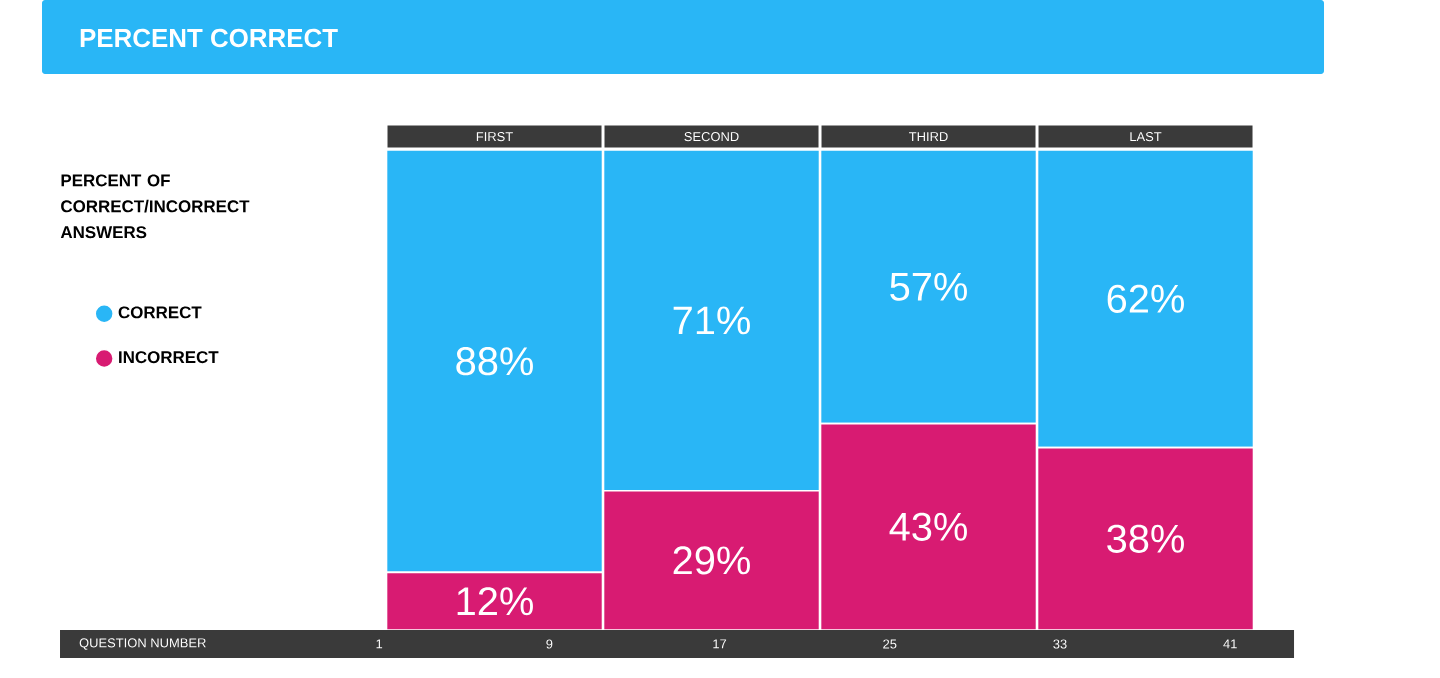  What do you see at coordinates (169, 357) in the screenshot?
I see `legend-label: INCORRECT` at bounding box center [169, 357].